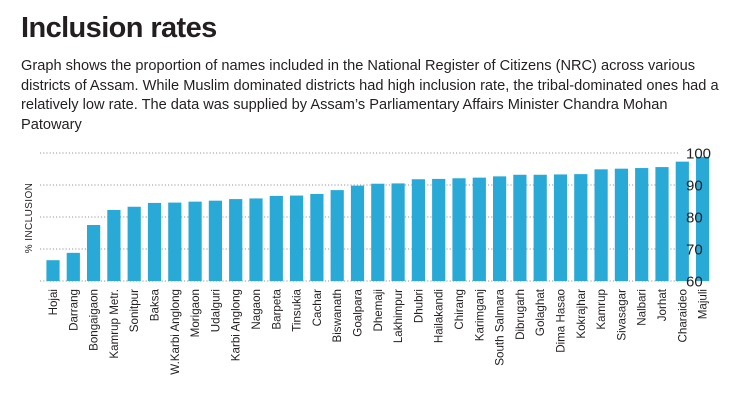 Image resolution: width=730 pixels, height=406 pixels. I want to click on bar-dhubri, so click(418, 230).